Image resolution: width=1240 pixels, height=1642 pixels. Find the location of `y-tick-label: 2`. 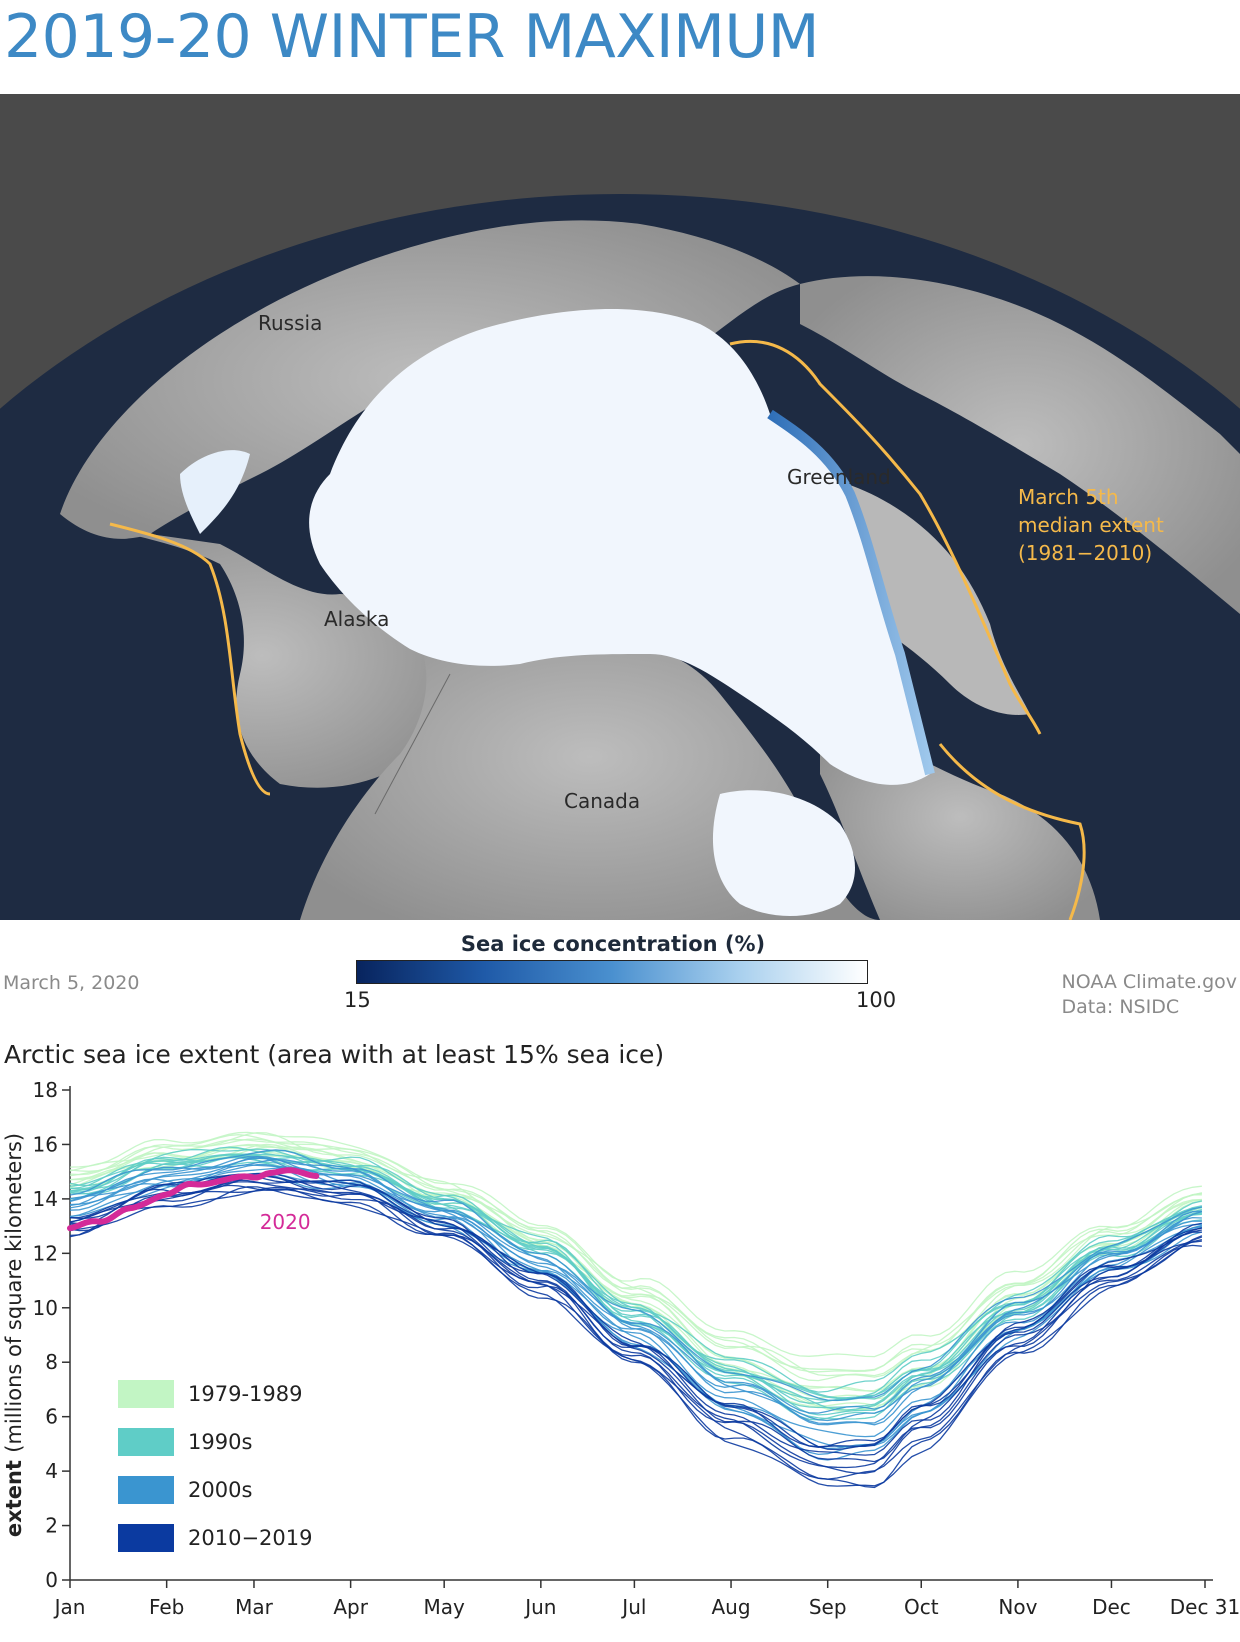

y-tick-label: 2 is located at coordinates (51, 1526).